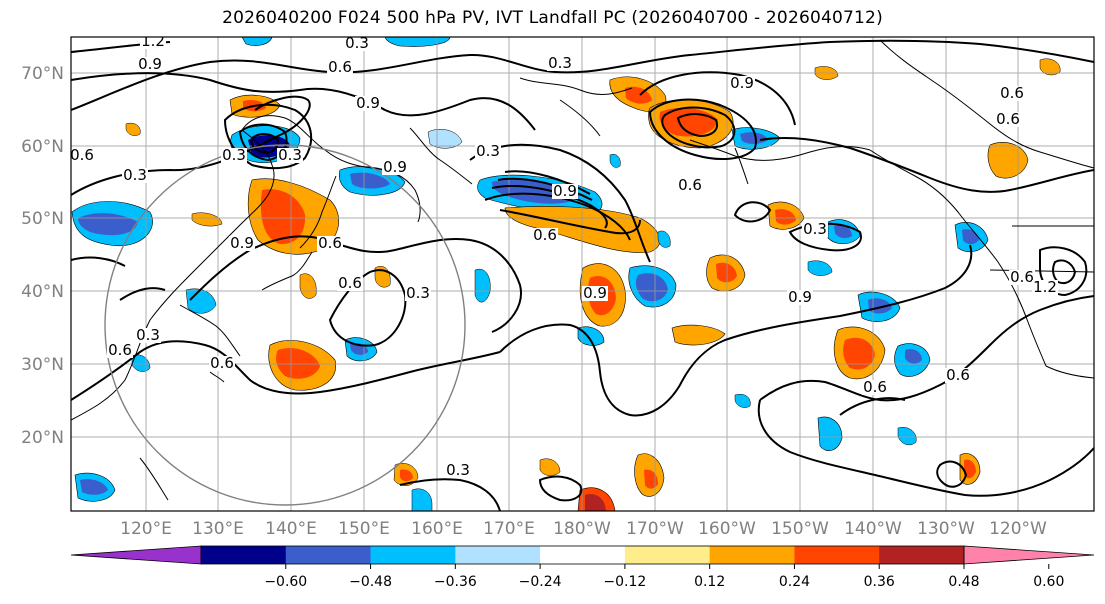 The image size is (1105, 604). I want to click on latitude-label: 30°N, so click(42, 365).